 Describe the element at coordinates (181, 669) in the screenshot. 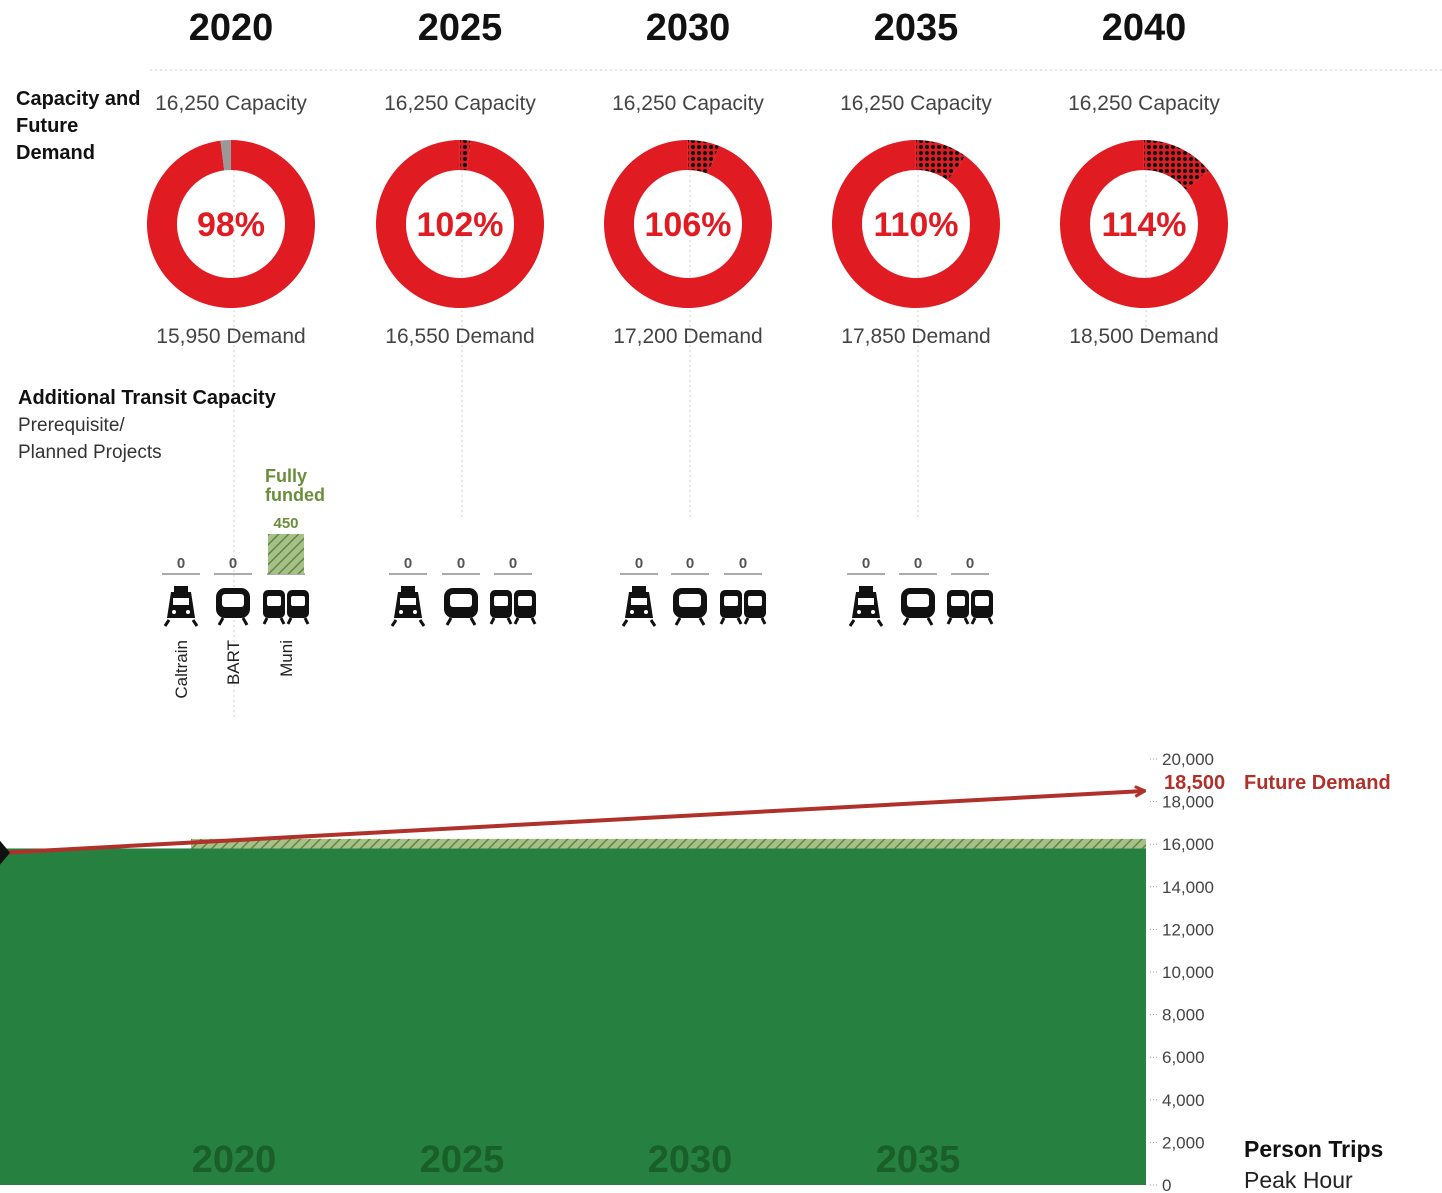

I see `mode-label: Caltrain` at that location.